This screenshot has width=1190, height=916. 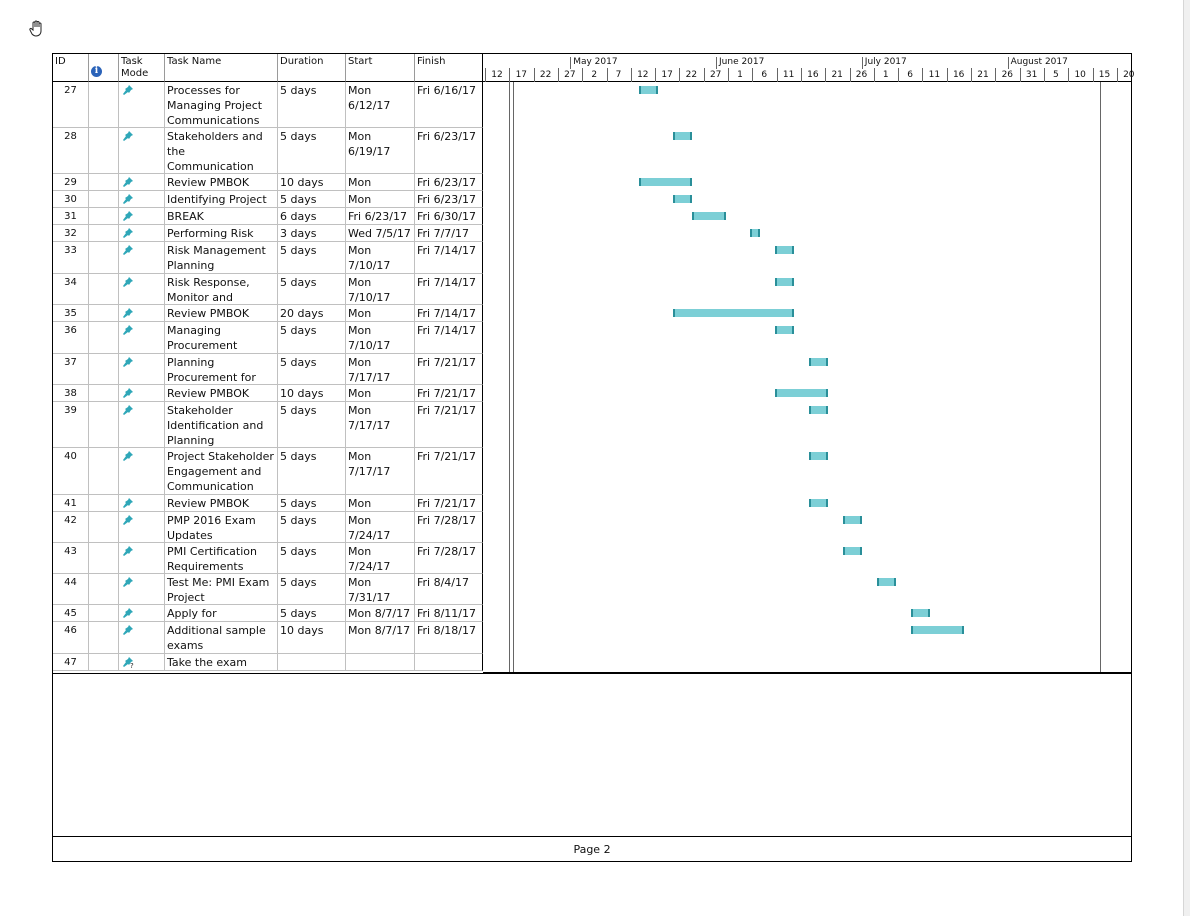 What do you see at coordinates (221, 289) in the screenshot?
I see `task-name-cell: Risk Response, Monitor and Control` at bounding box center [221, 289].